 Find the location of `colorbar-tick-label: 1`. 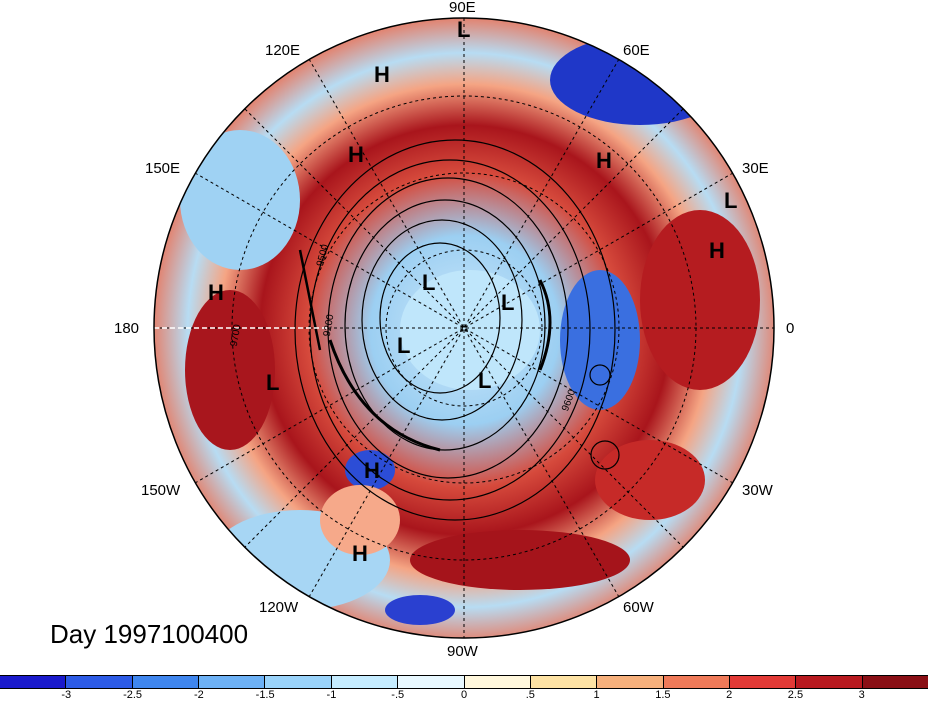

colorbar-tick-label: 1 is located at coordinates (596, 695).